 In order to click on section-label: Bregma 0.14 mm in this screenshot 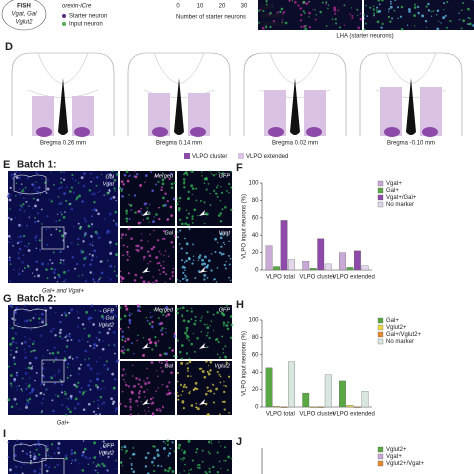, I will do `click(179, 144)`.